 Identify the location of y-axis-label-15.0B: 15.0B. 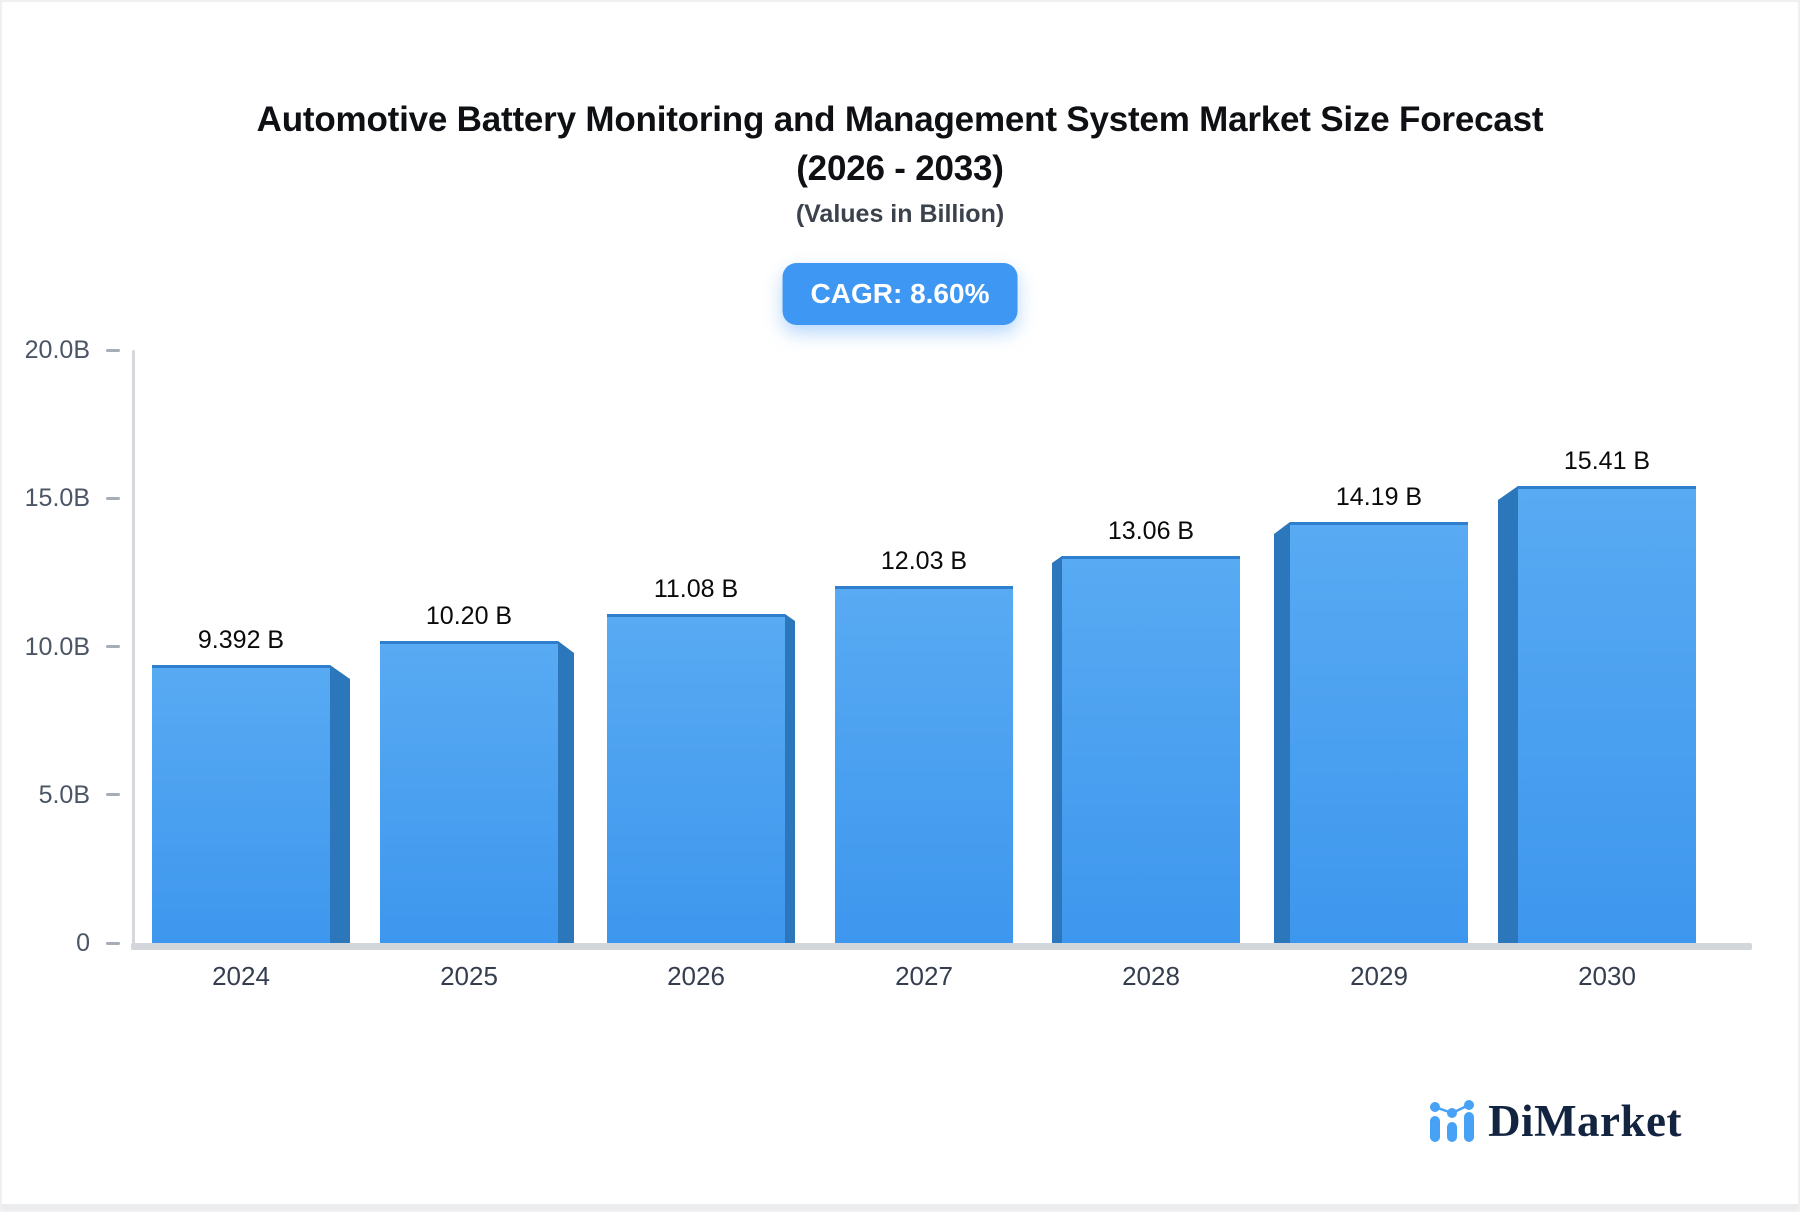
(57, 498).